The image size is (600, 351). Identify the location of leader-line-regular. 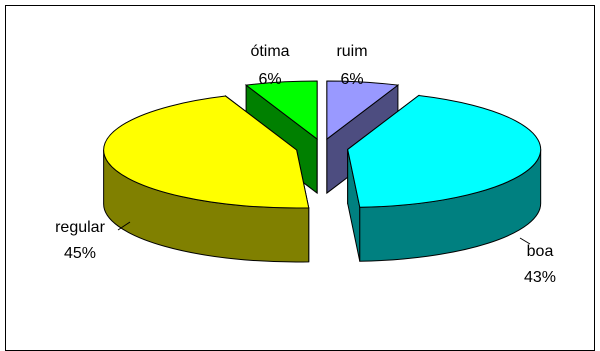
(124, 226).